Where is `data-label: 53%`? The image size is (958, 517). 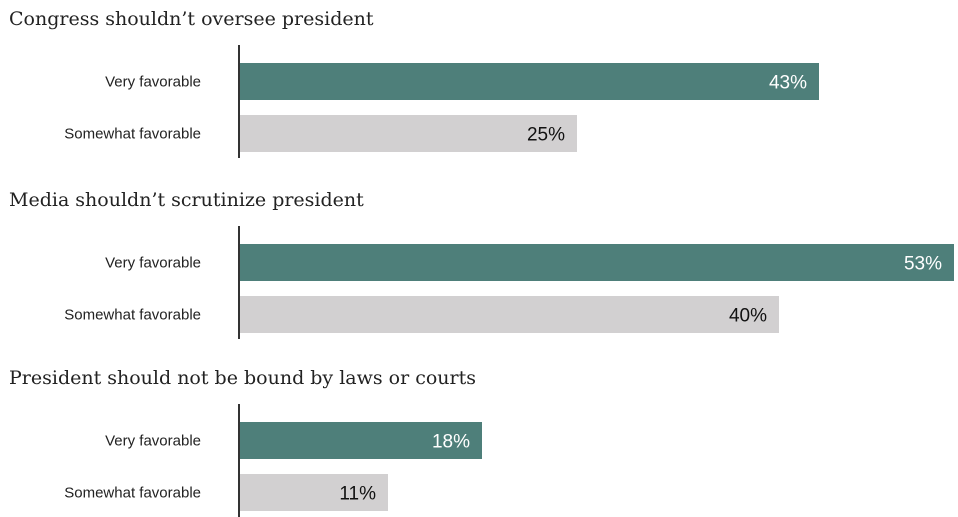
data-label: 53% is located at coordinates (922, 263).